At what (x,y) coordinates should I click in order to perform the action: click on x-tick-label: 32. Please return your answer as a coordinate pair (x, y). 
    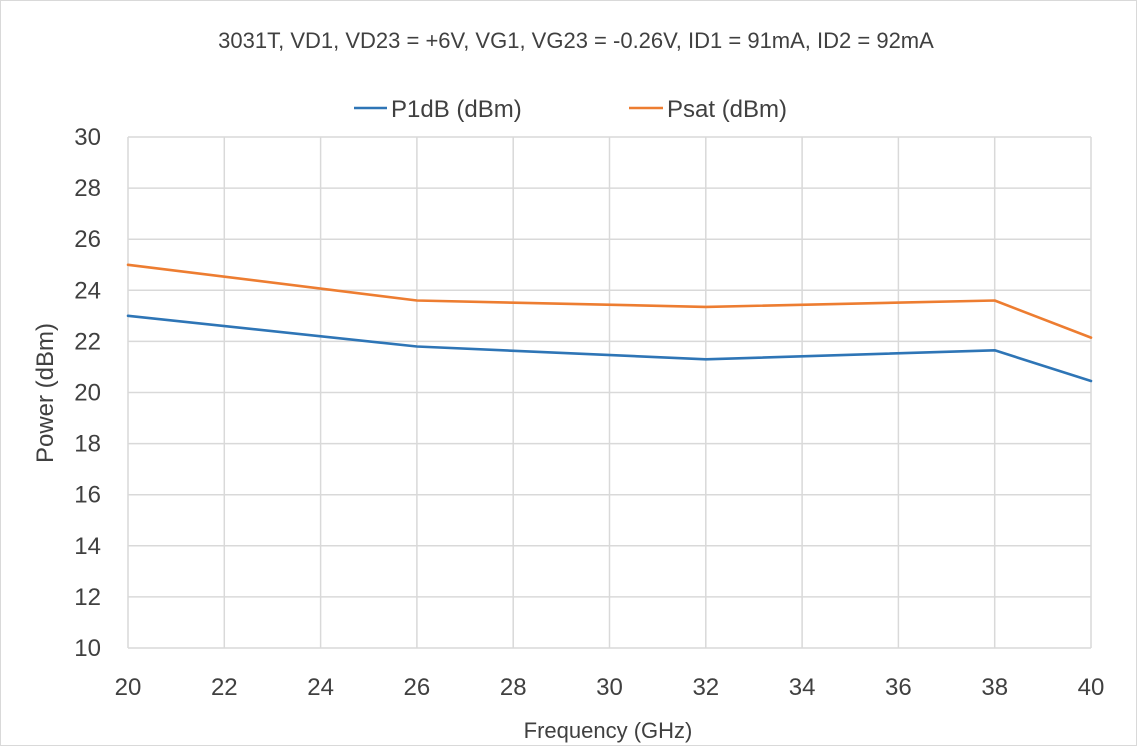
    Looking at the image, I should click on (705, 687).